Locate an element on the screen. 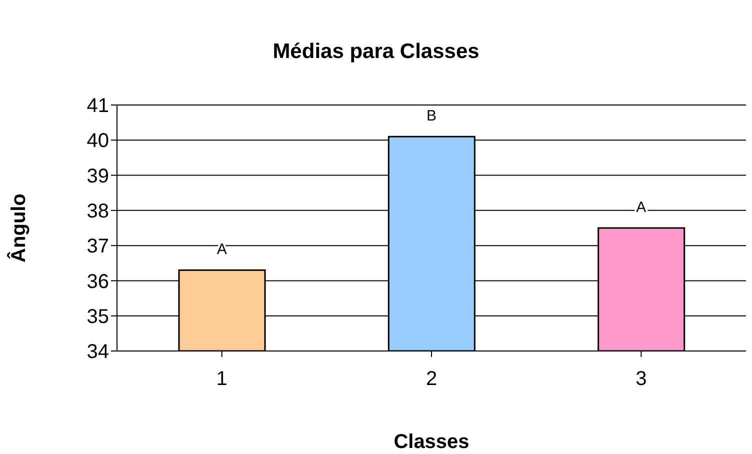 The image size is (752, 454). y-tick-label: 35 is located at coordinates (97, 317).